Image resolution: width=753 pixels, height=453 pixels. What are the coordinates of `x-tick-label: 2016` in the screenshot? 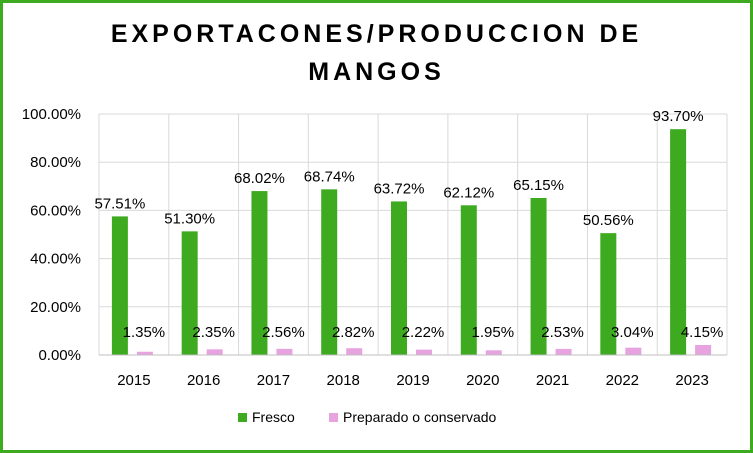 It's located at (203, 380).